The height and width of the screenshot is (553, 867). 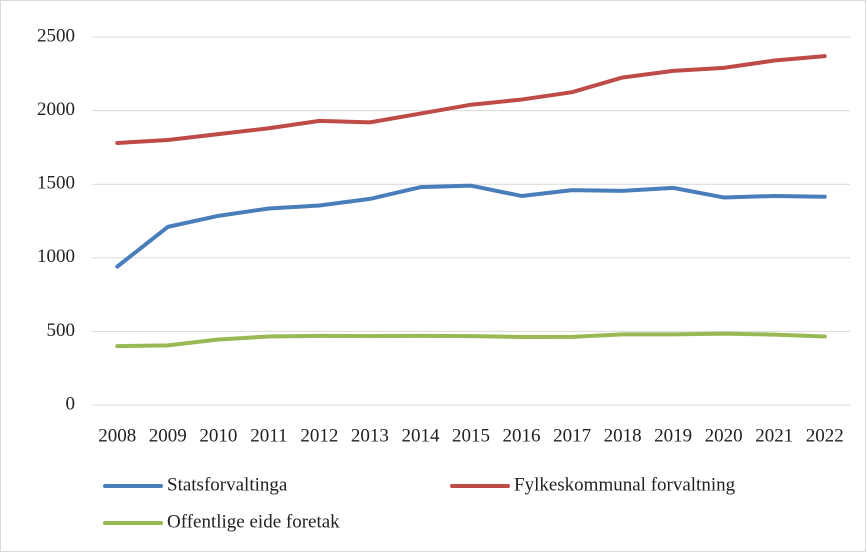 I want to click on legend-label: Statsforvaltinga, so click(x=227, y=484).